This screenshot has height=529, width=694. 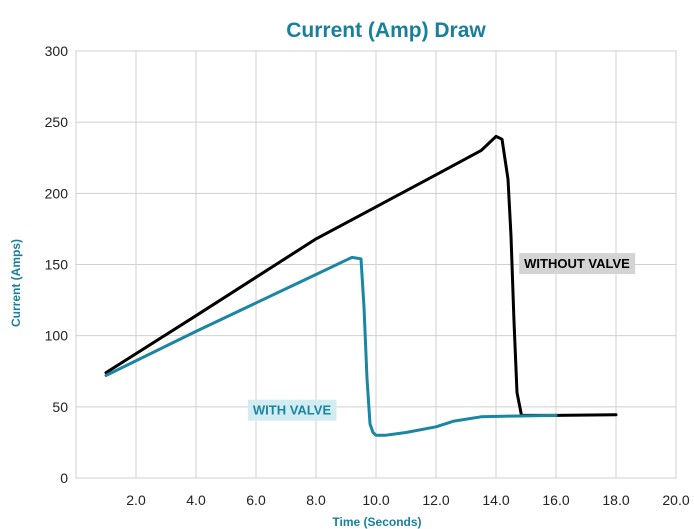 I want to click on x-tick-label: 14.0, so click(x=495, y=500).